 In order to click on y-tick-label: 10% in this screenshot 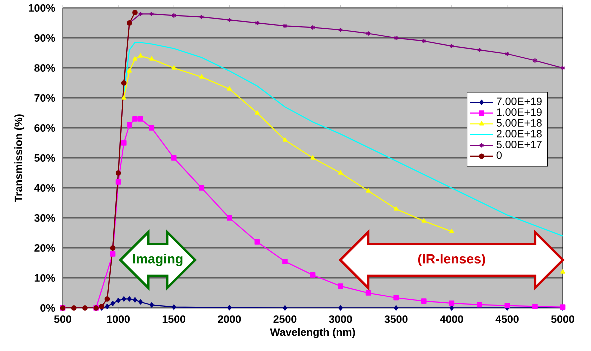, I will do `click(45, 278)`.